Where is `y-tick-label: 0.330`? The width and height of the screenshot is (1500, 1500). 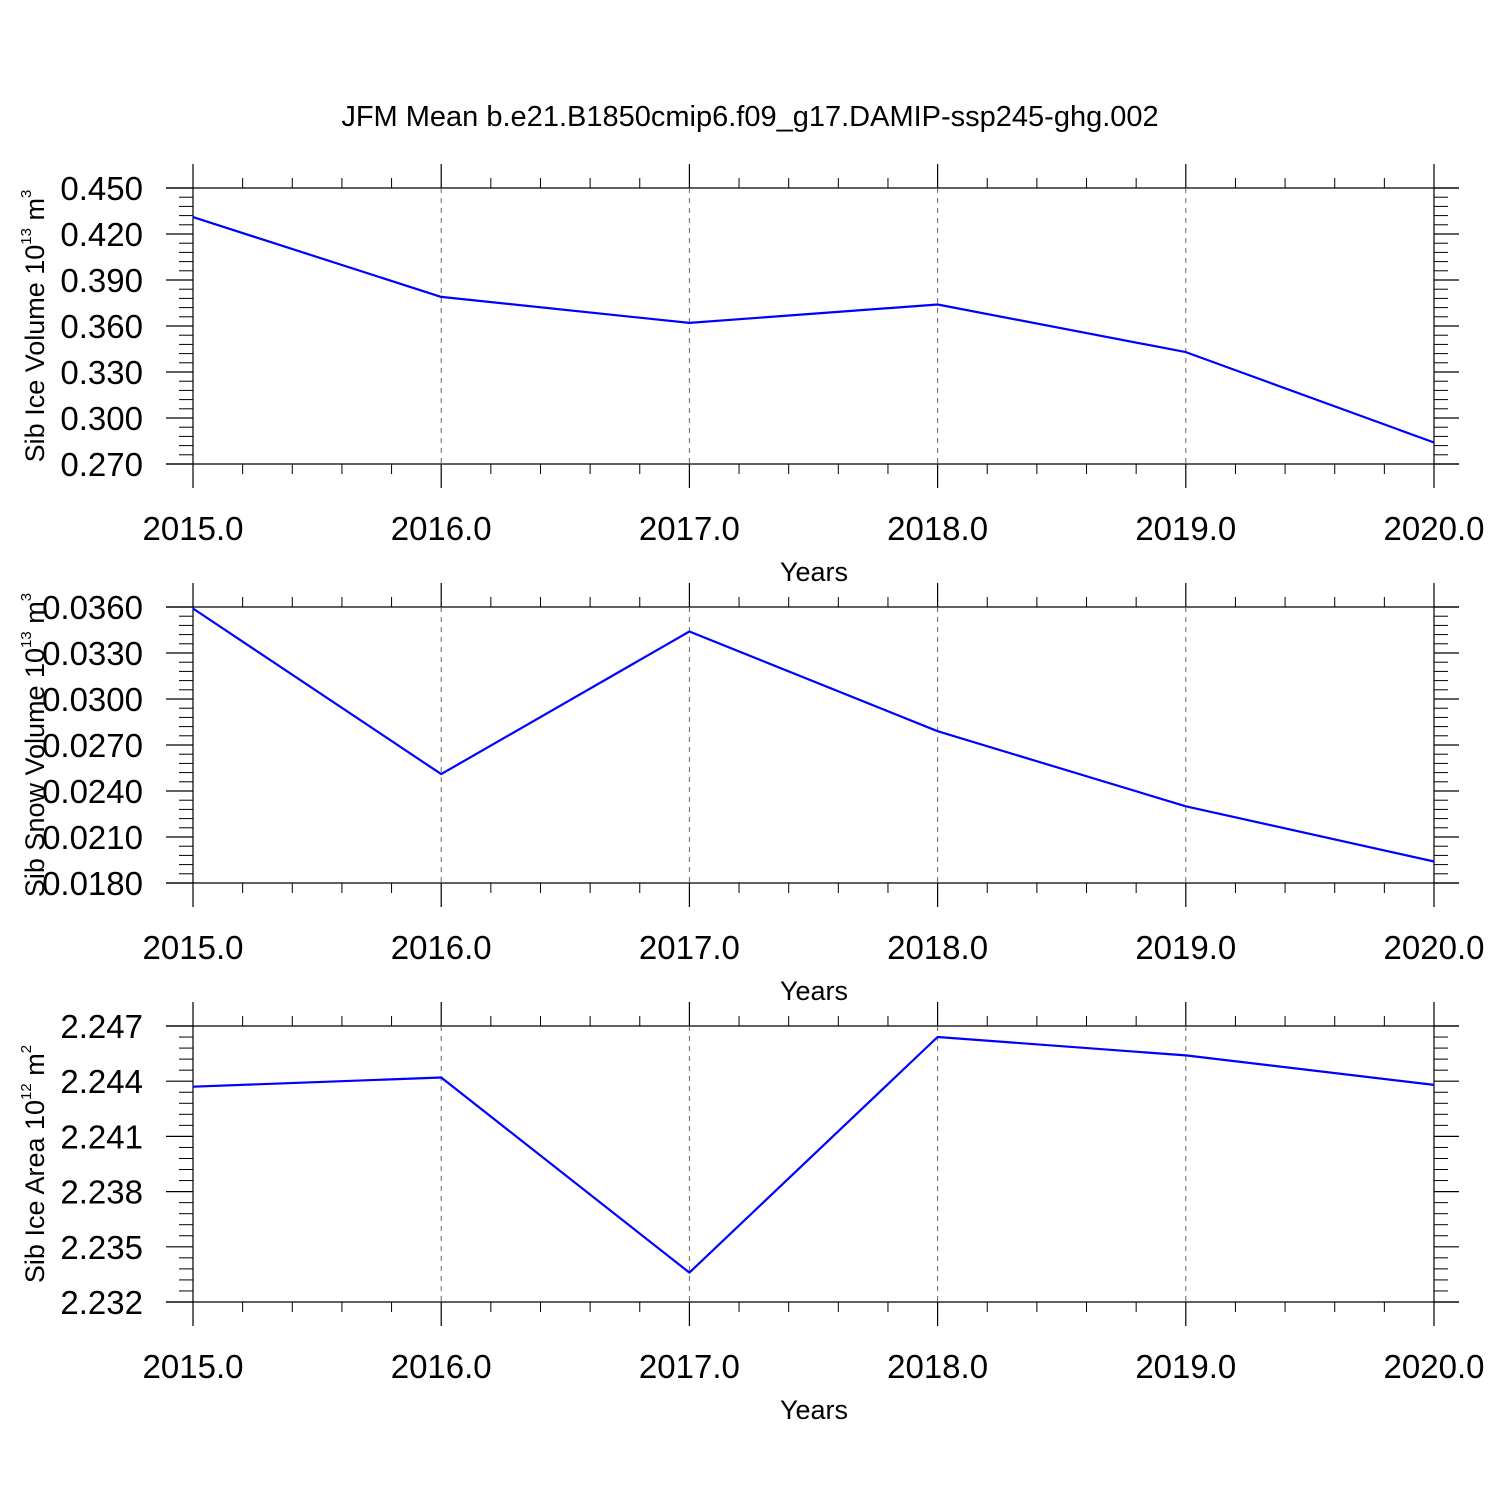 y-tick-label: 0.330 is located at coordinates (101, 372).